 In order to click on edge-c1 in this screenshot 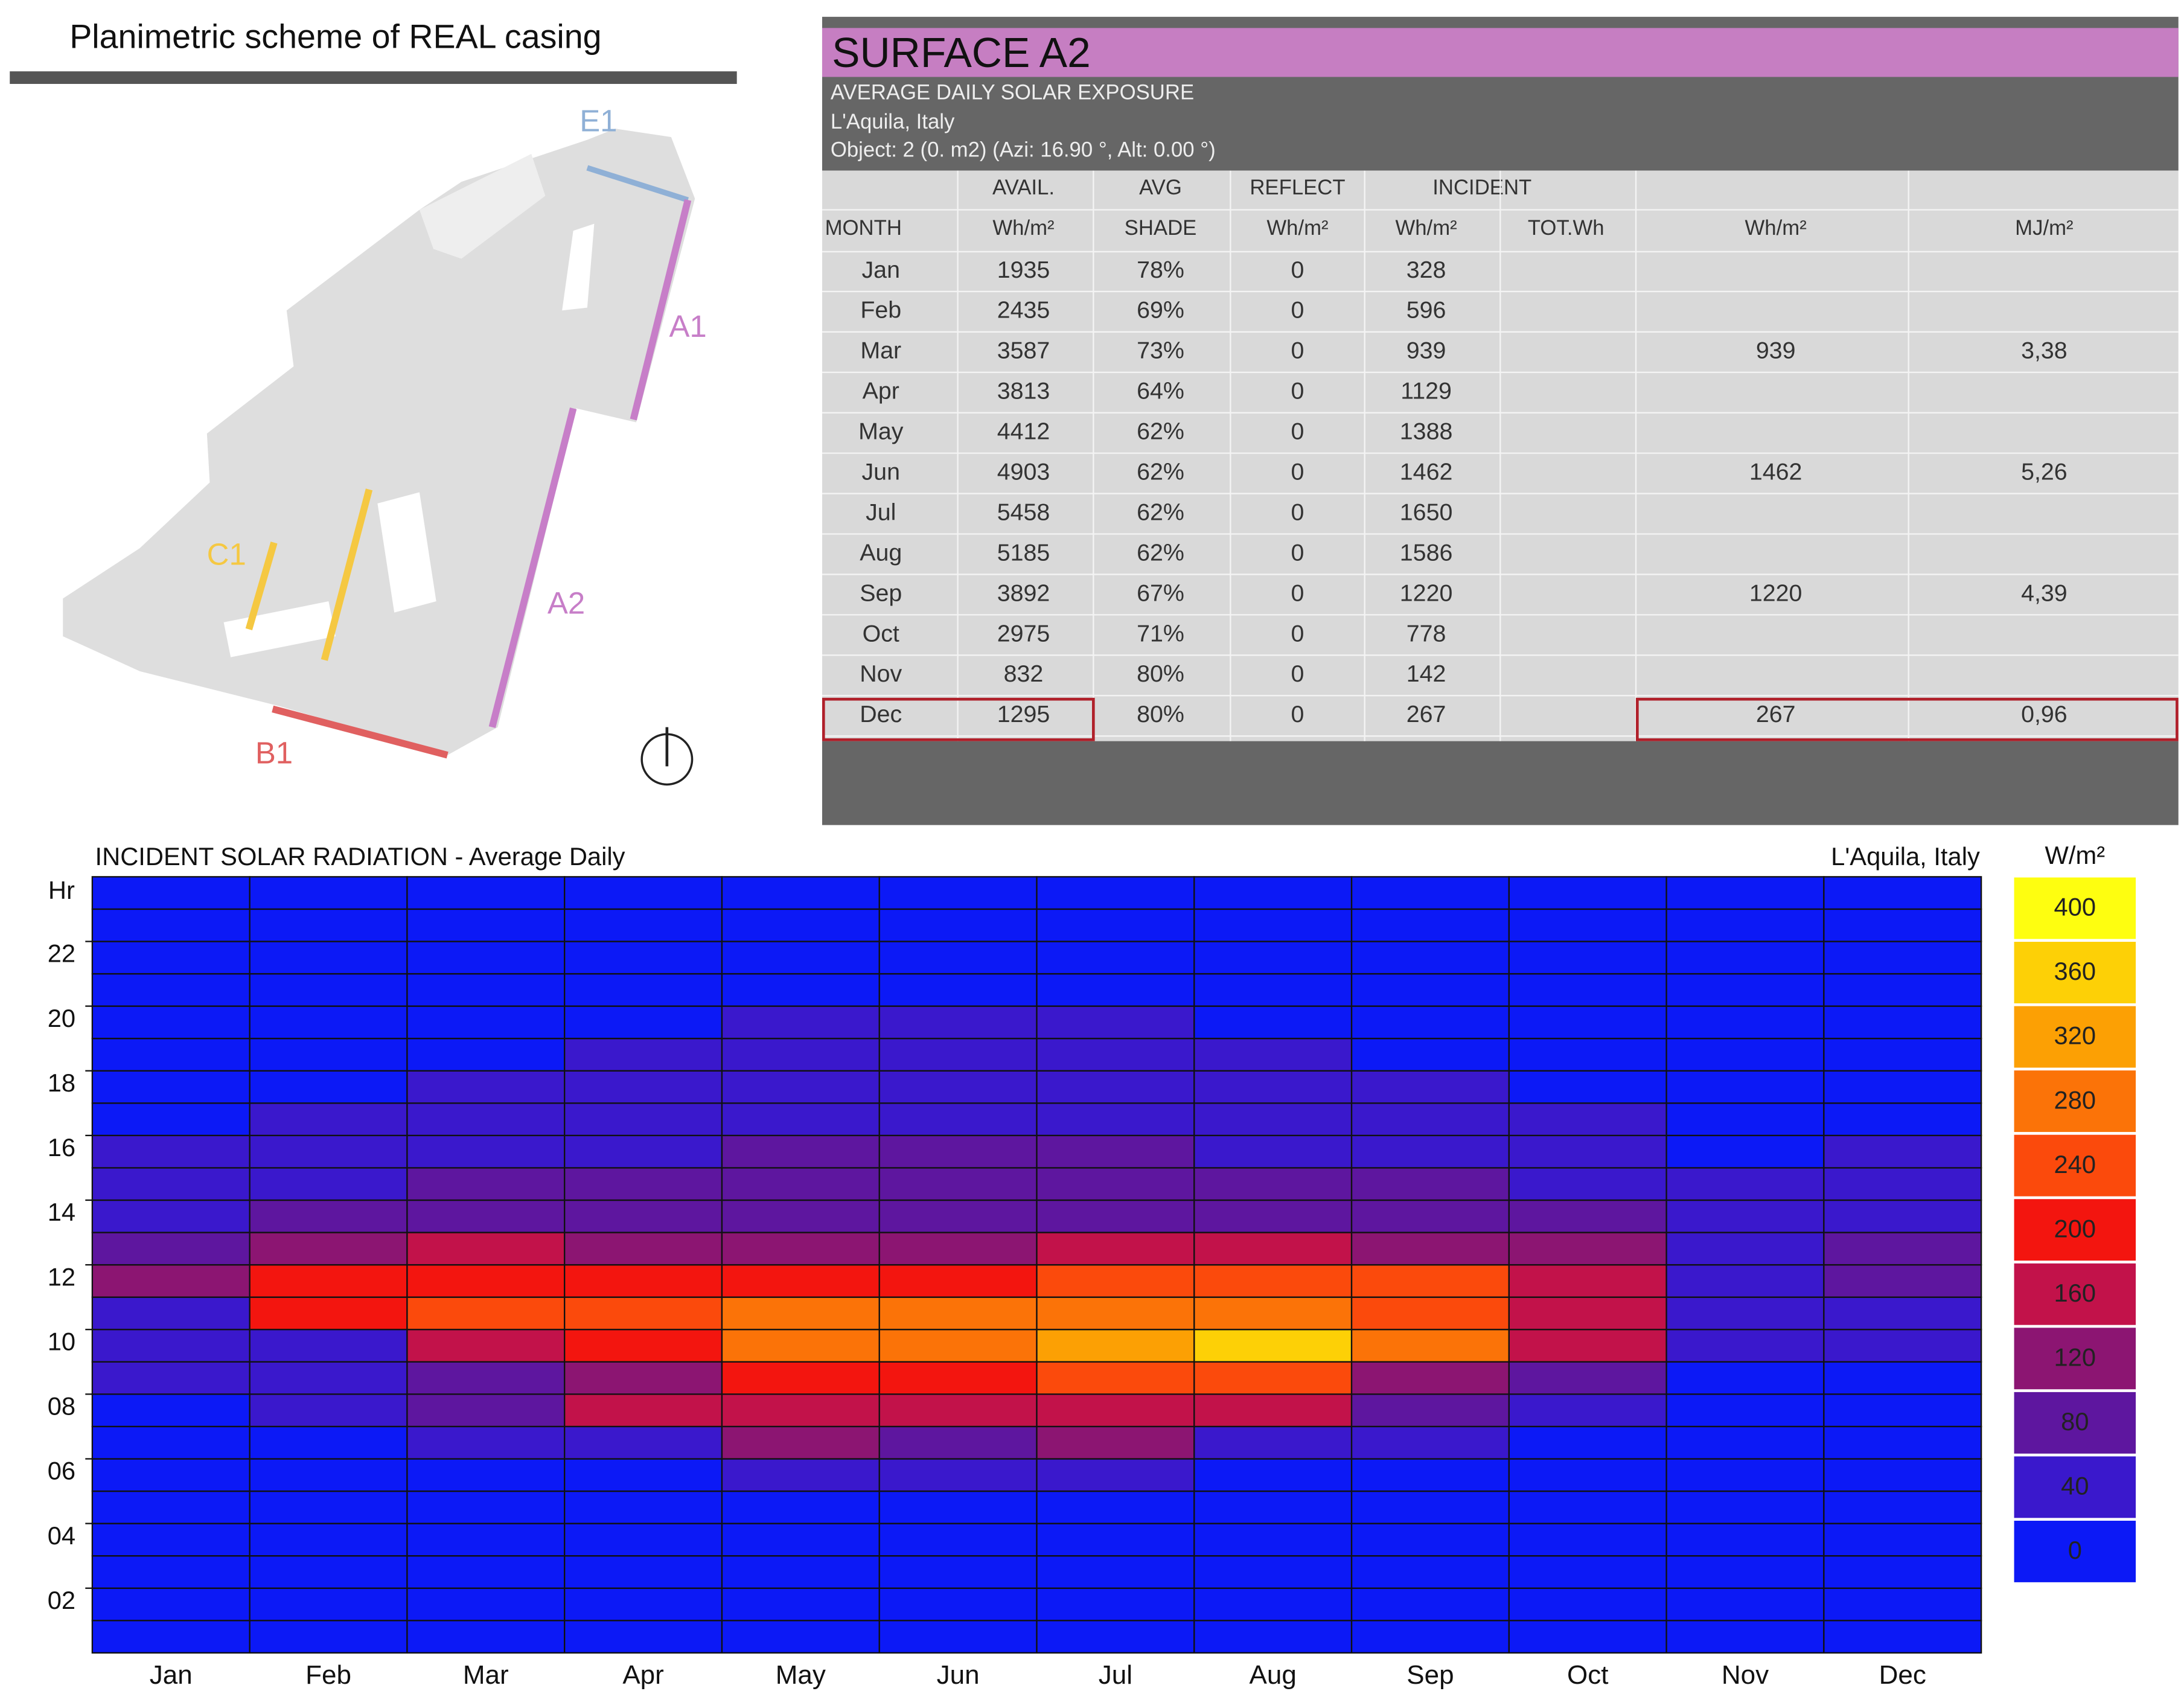, I will do `click(261, 586)`.